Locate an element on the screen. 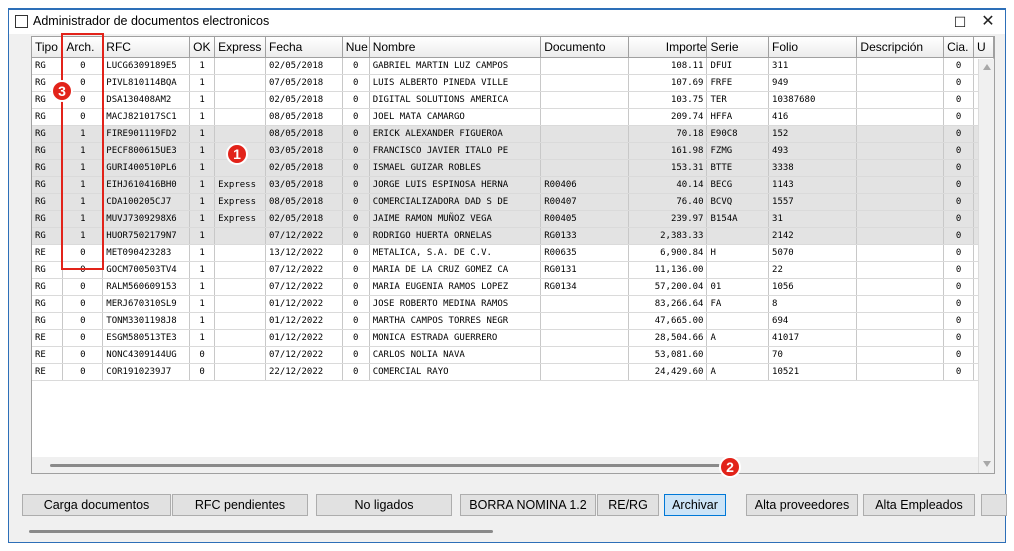 This screenshot has height=551, width=1014. cell-nombre: JAIME RAMON MUÑOZ VEGA is located at coordinates (455, 219).